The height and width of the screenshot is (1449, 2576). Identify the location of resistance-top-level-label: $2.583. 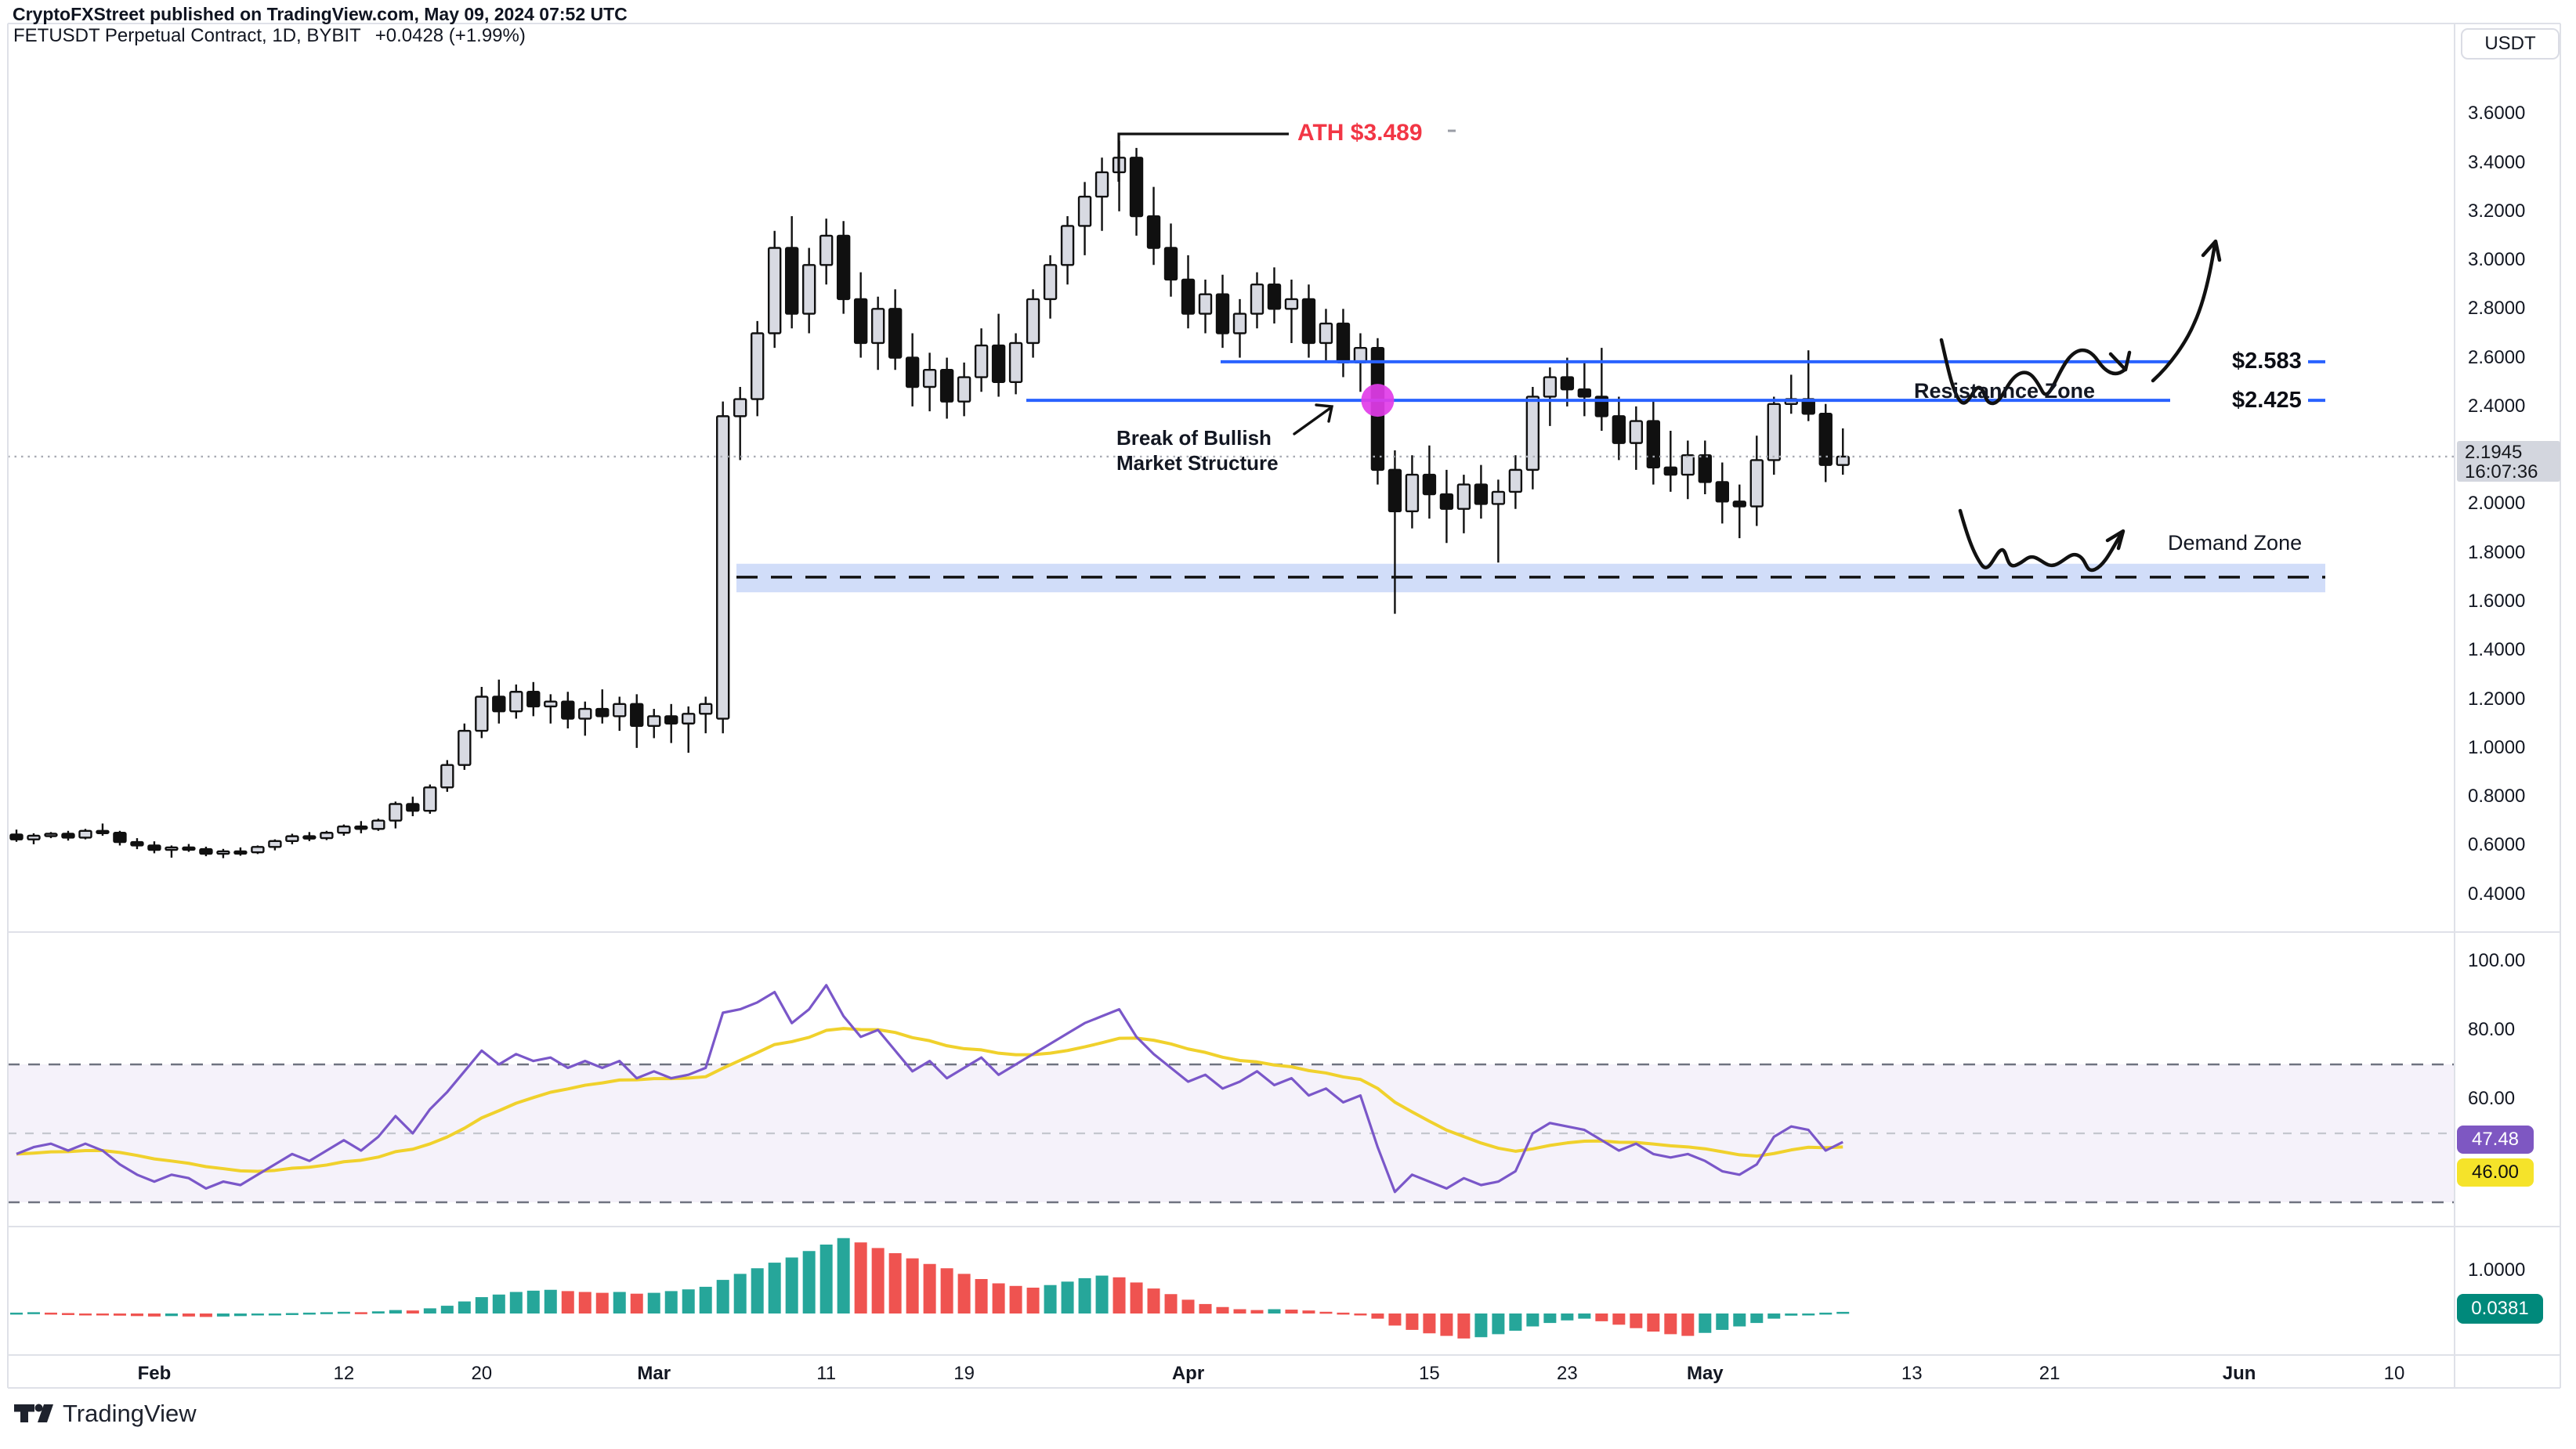
(2267, 361).